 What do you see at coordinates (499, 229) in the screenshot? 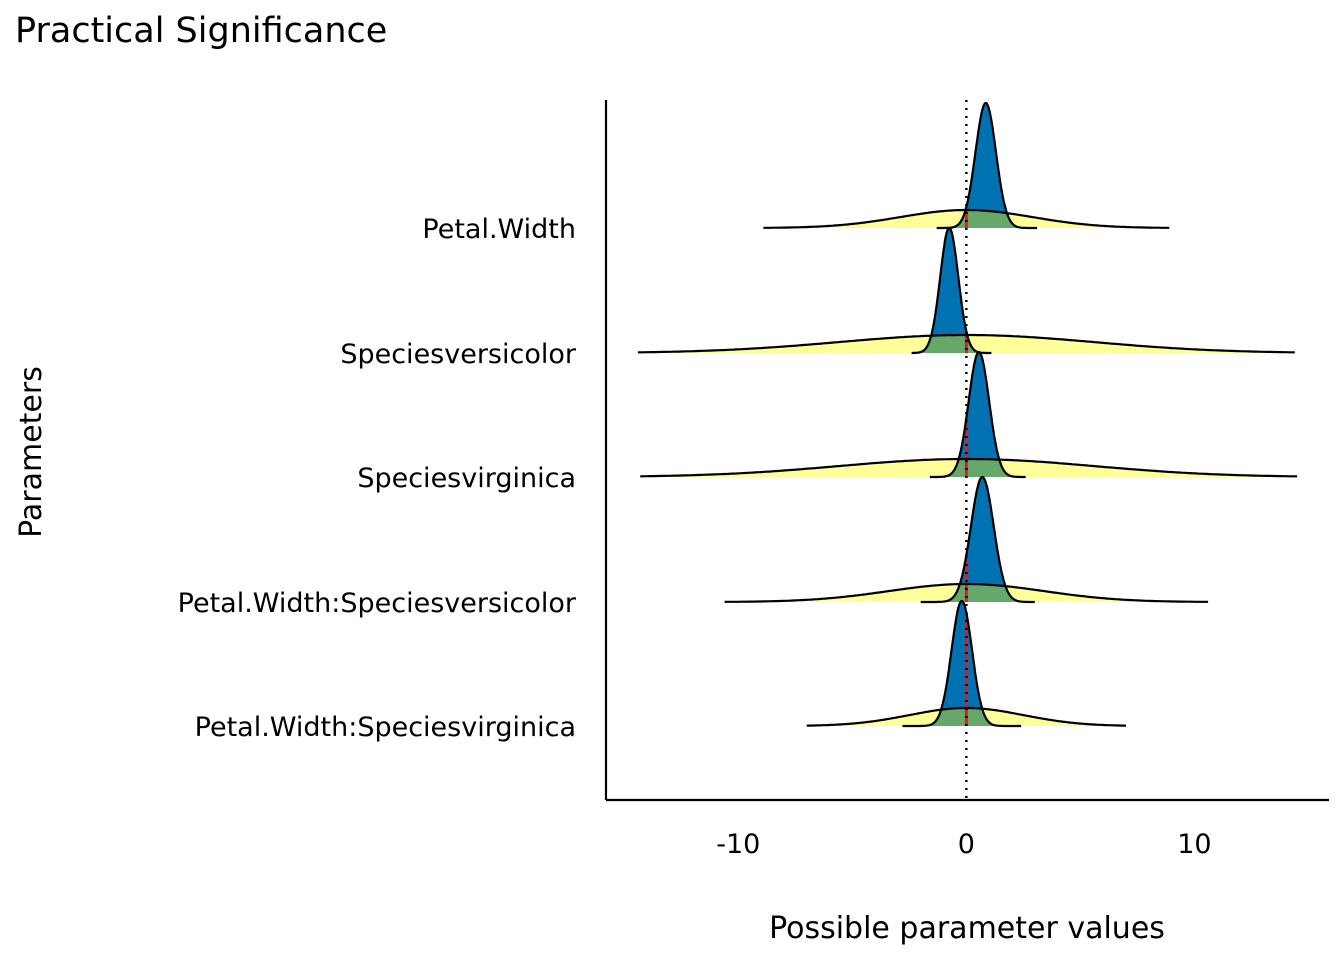
I see `y-tick-label: Petal.Width` at bounding box center [499, 229].